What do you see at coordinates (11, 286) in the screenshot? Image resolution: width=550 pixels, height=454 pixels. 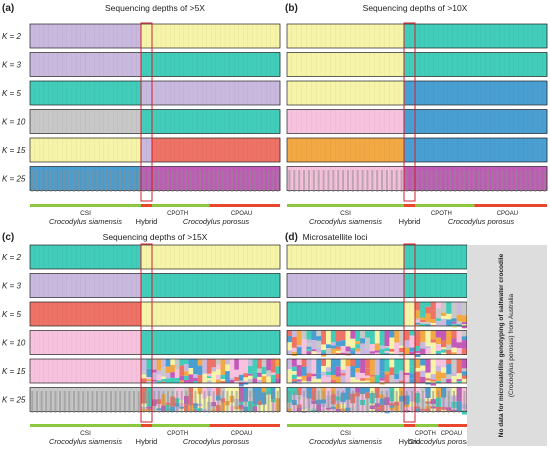 I see `k-label: K = 3` at bounding box center [11, 286].